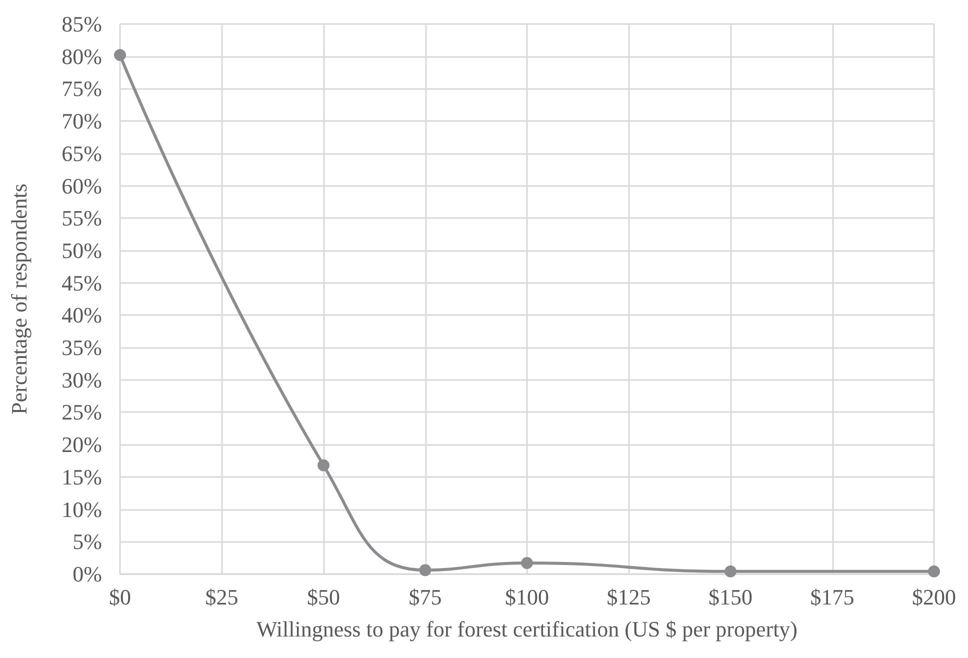  Describe the element at coordinates (82, 121) in the screenshot. I see `y-tick-label: 70%` at that location.